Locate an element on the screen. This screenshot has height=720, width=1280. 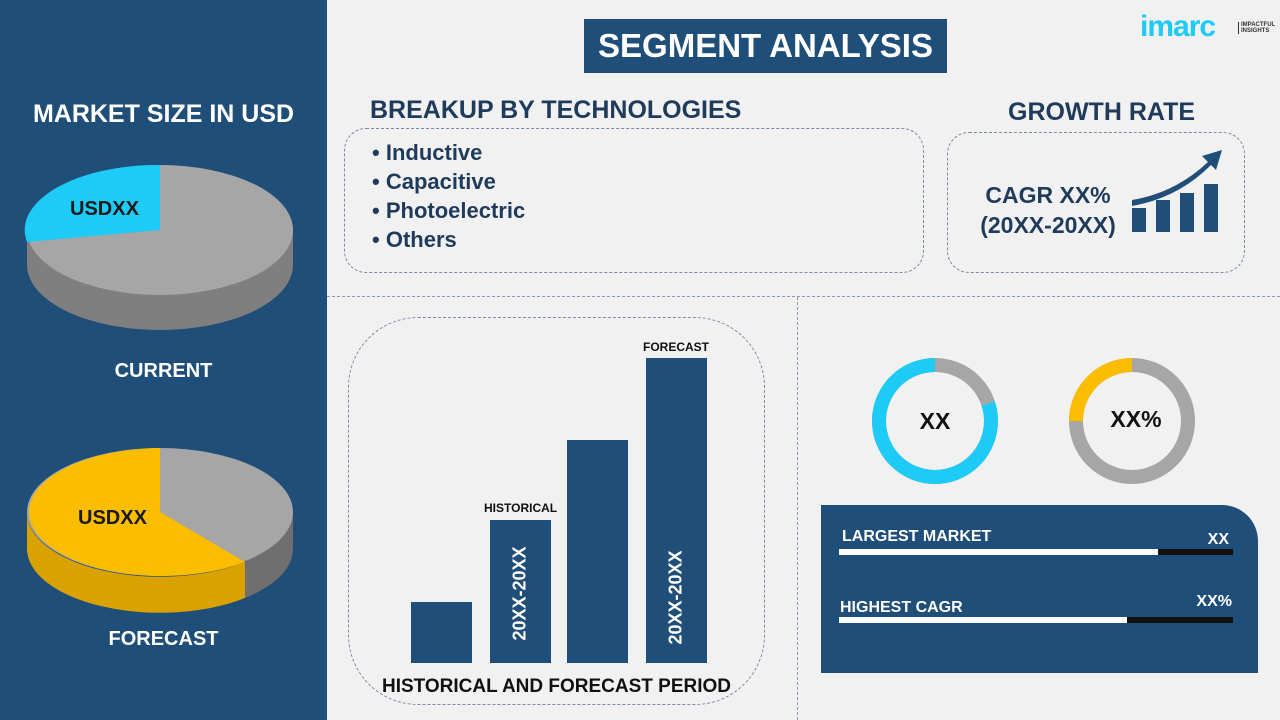
list-item: • Inductive is located at coordinates (427, 152).